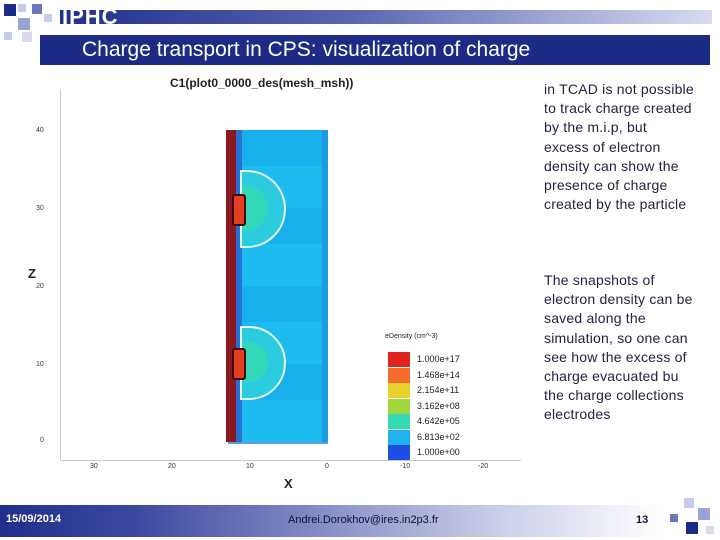  Describe the element at coordinates (690, 516) in the screenshot. I see `corner-squares` at that location.